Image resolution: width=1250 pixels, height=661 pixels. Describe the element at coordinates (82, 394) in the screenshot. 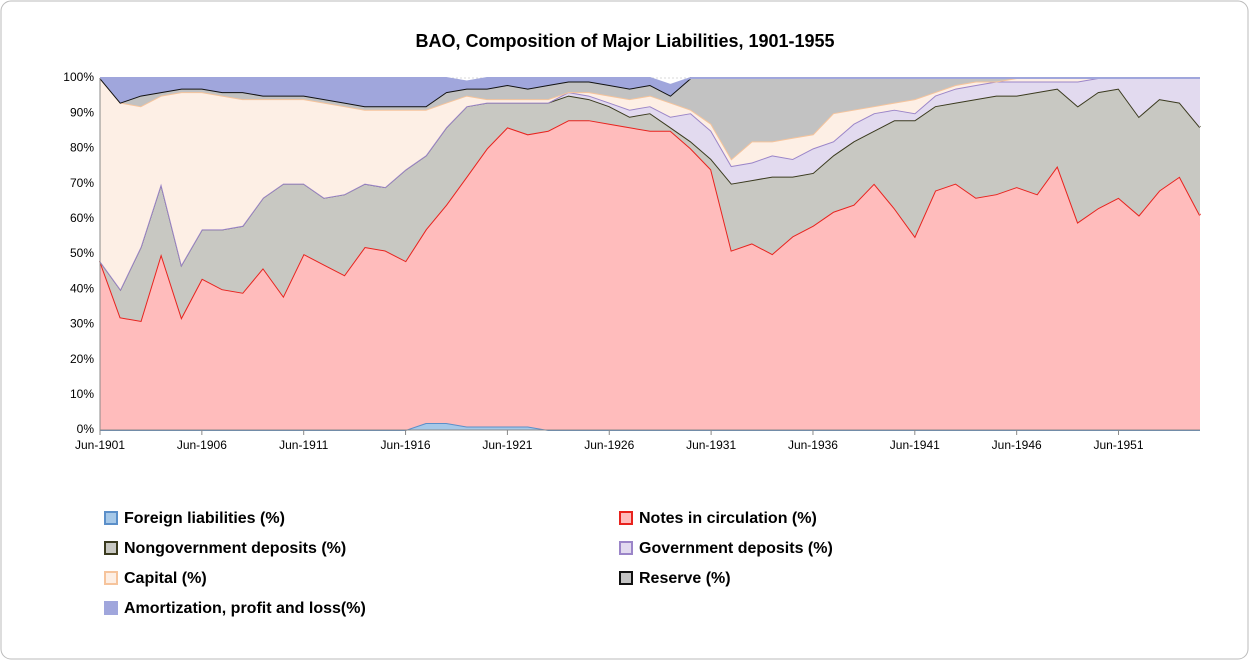

I see `y-tick-label: 10%` at that location.